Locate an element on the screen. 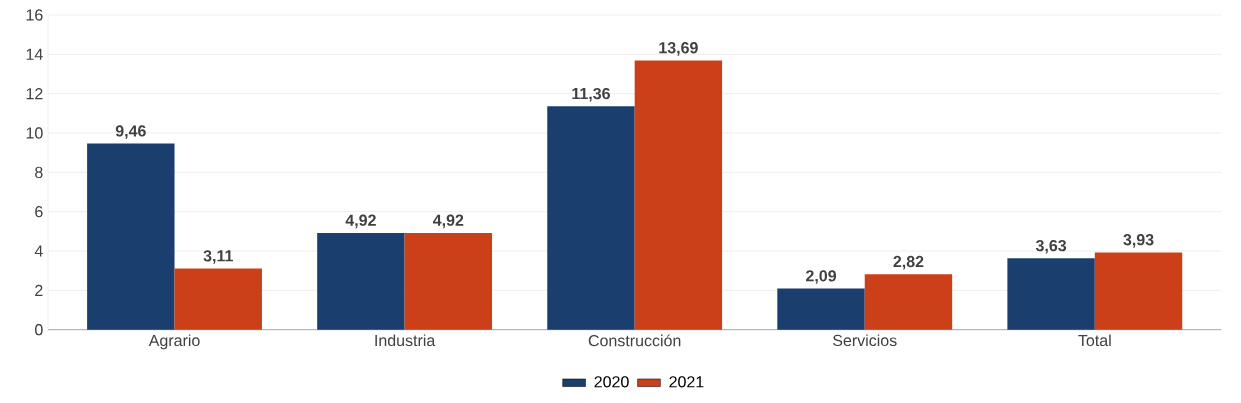 This screenshot has height=403, width=1241. y-tick-label: 4 is located at coordinates (38, 251).